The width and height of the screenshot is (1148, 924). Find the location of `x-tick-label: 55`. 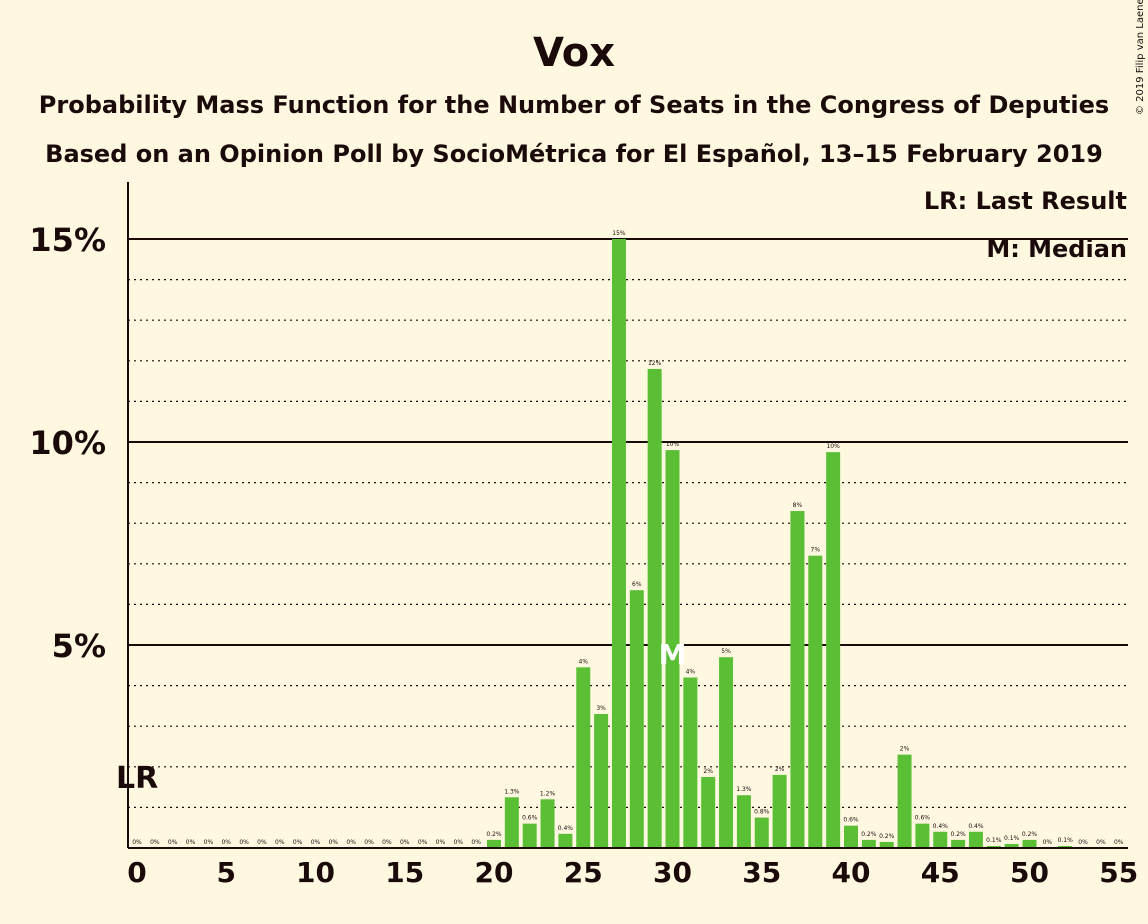

x-tick-label: 55 is located at coordinates (1118, 872).